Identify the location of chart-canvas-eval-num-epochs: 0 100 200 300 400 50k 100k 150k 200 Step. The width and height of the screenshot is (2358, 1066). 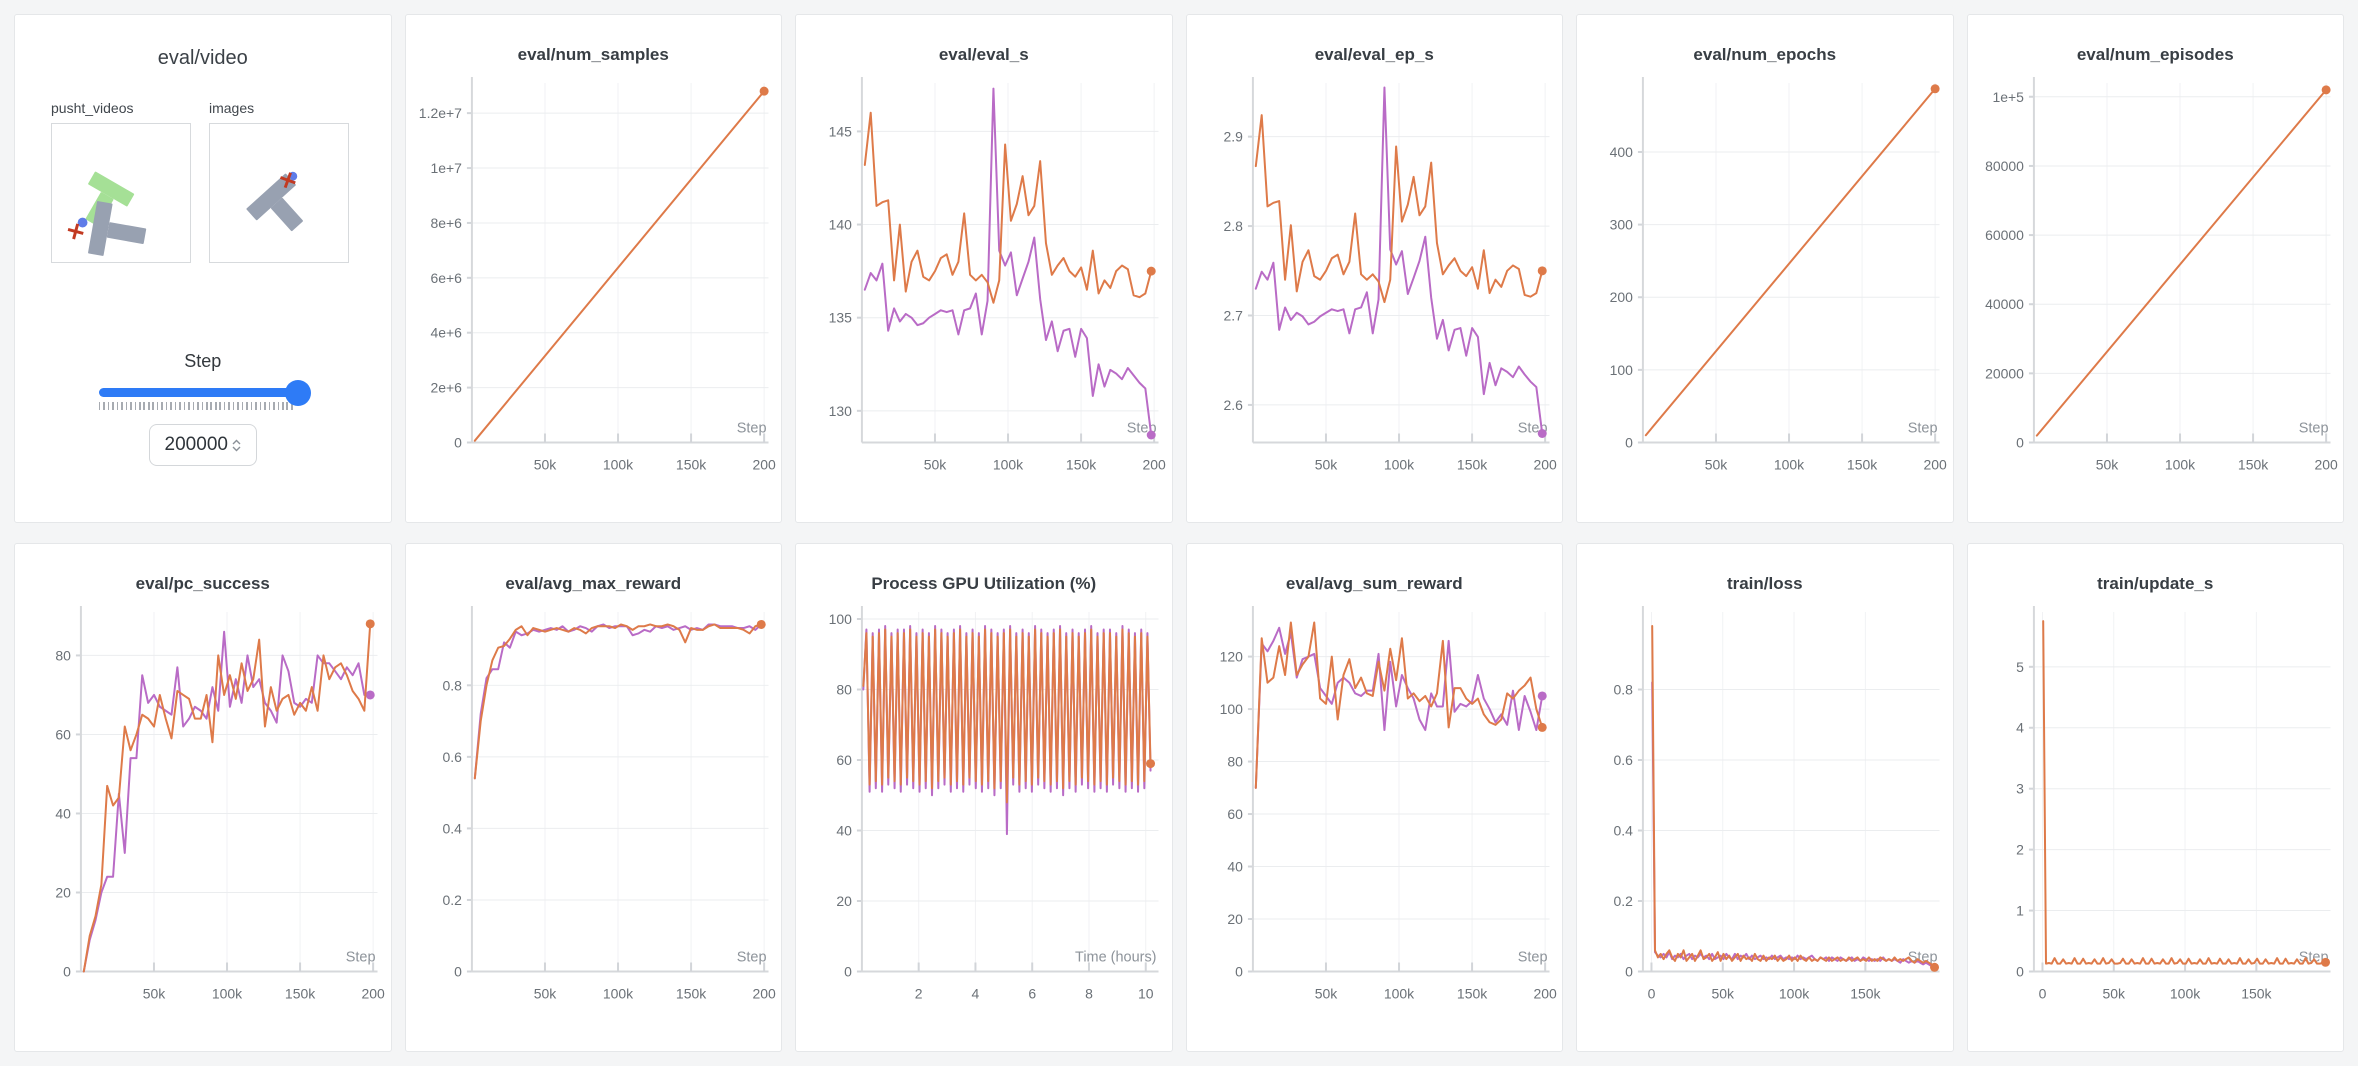
(1778, 274).